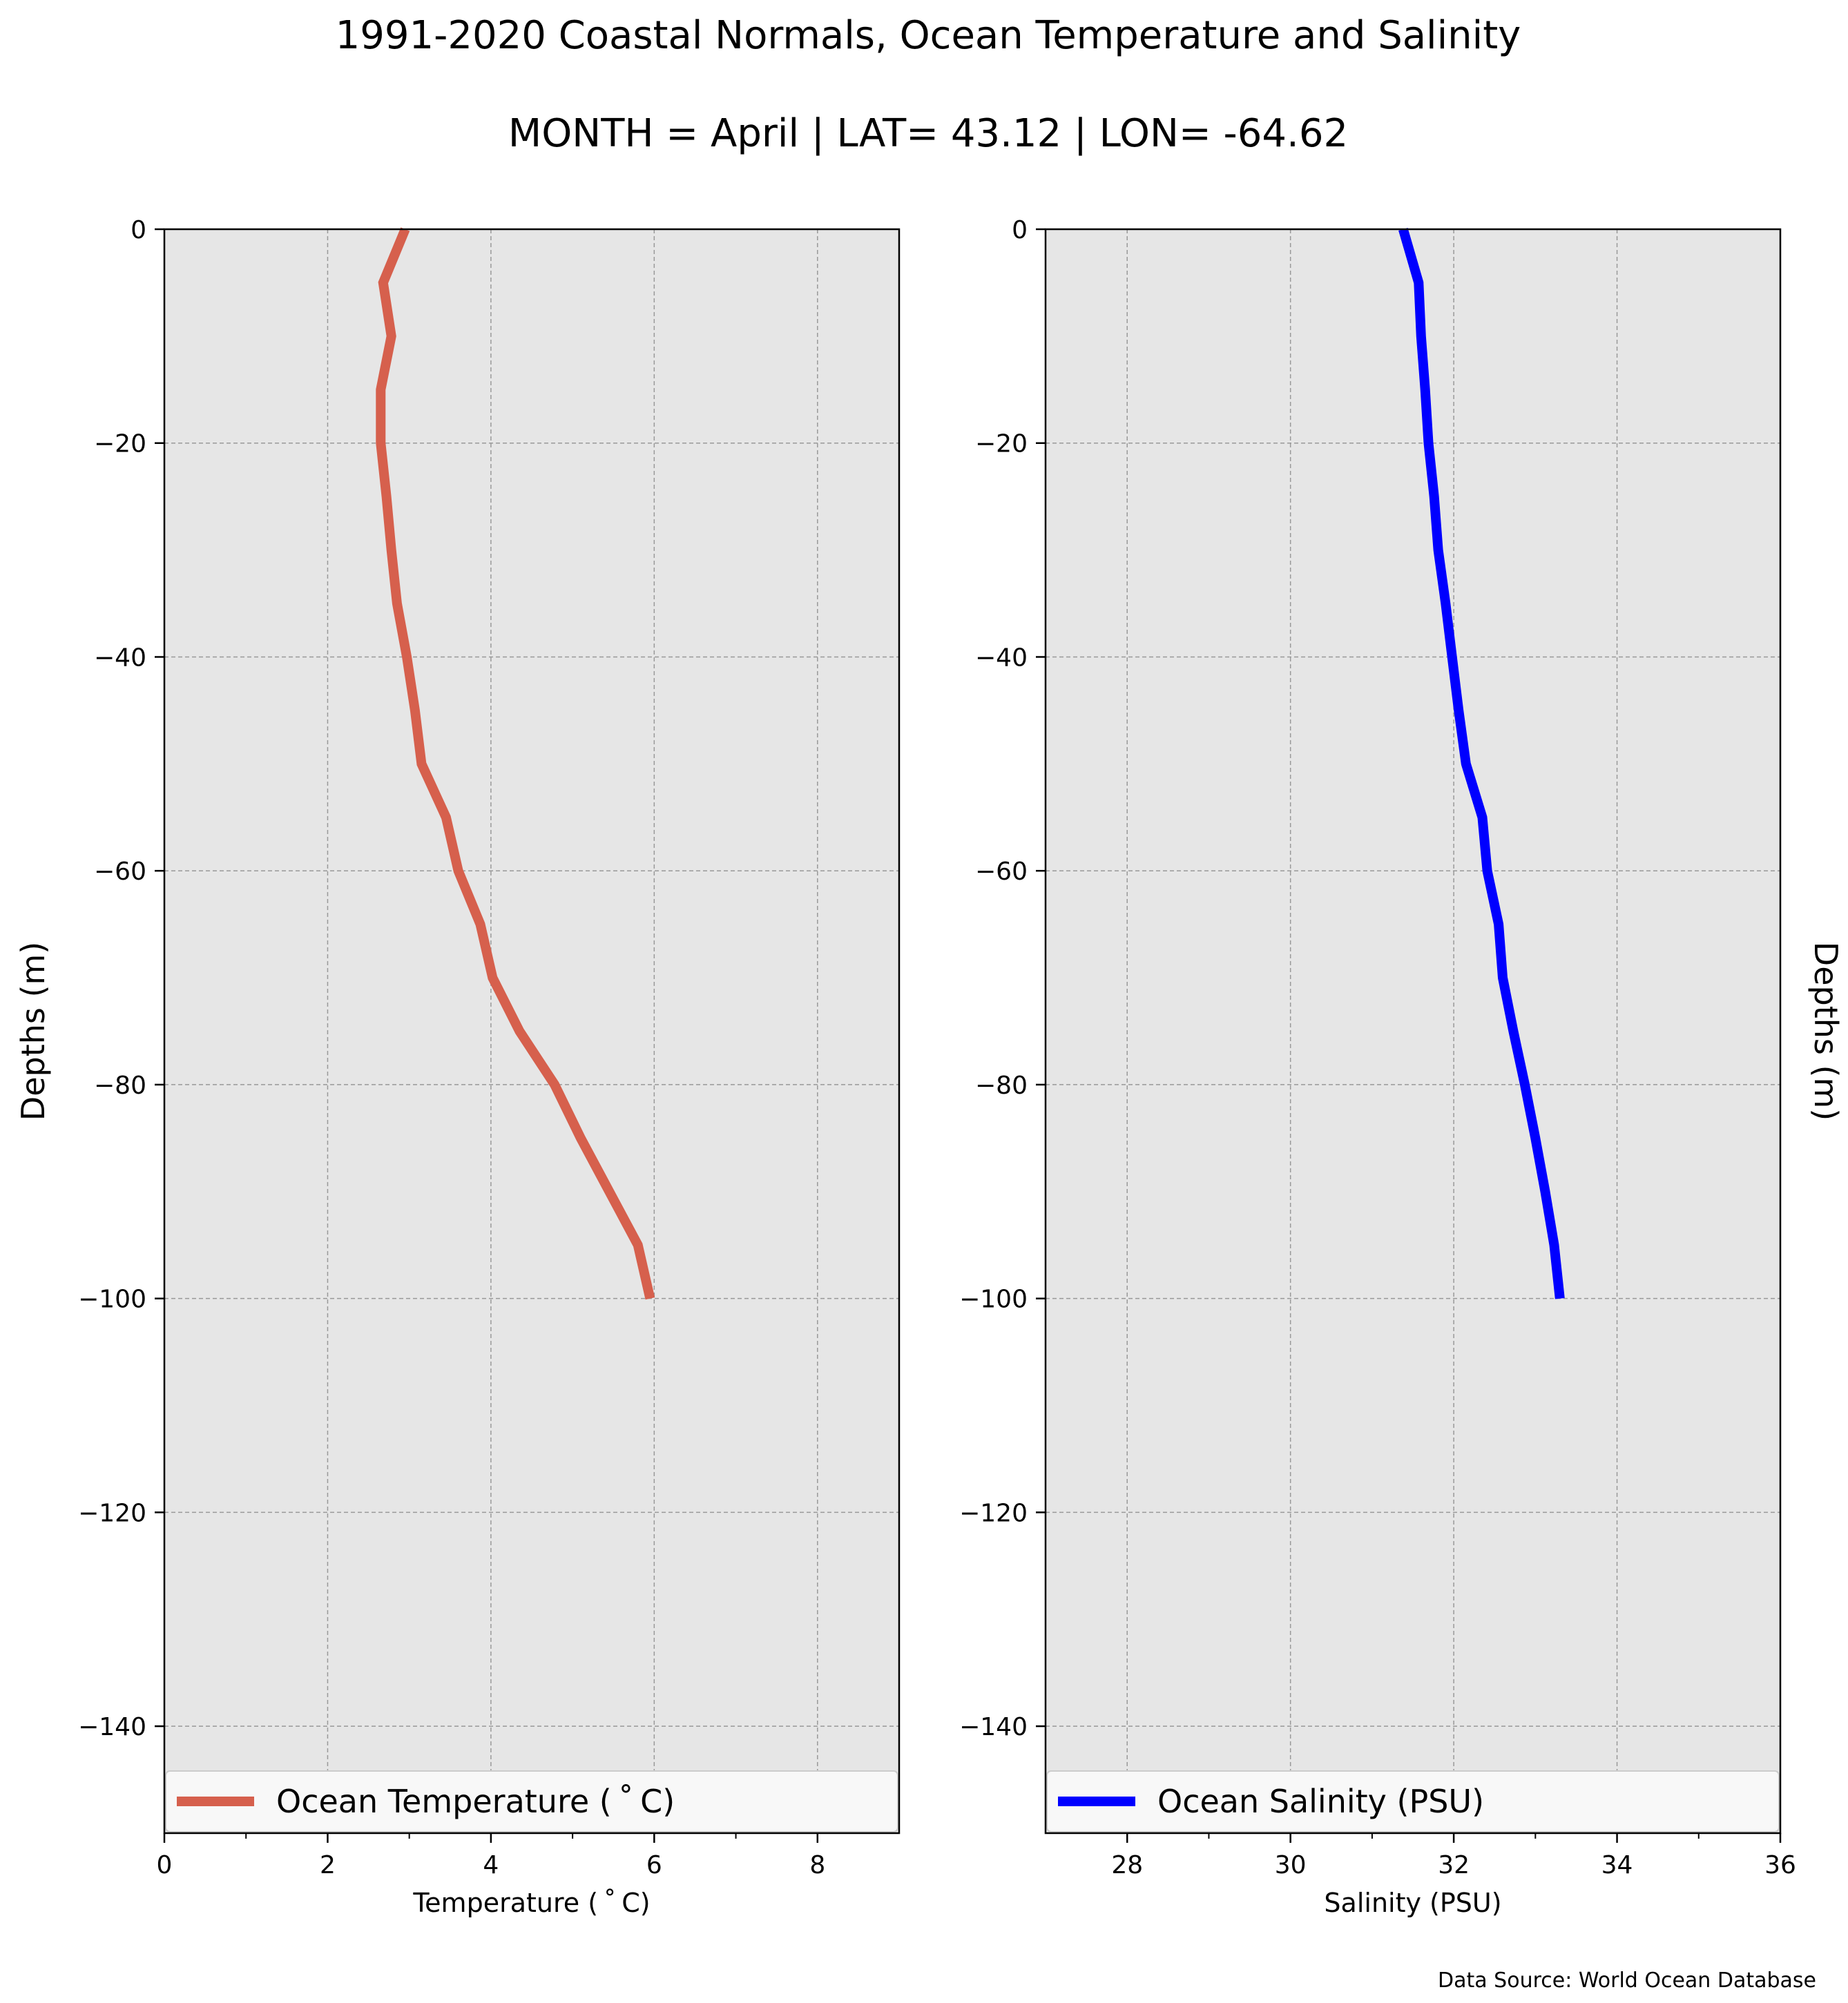 This screenshot has height=2003, width=1848. I want to click on data-source-note: Data Source: World Ocean Database, so click(1627, 1981).